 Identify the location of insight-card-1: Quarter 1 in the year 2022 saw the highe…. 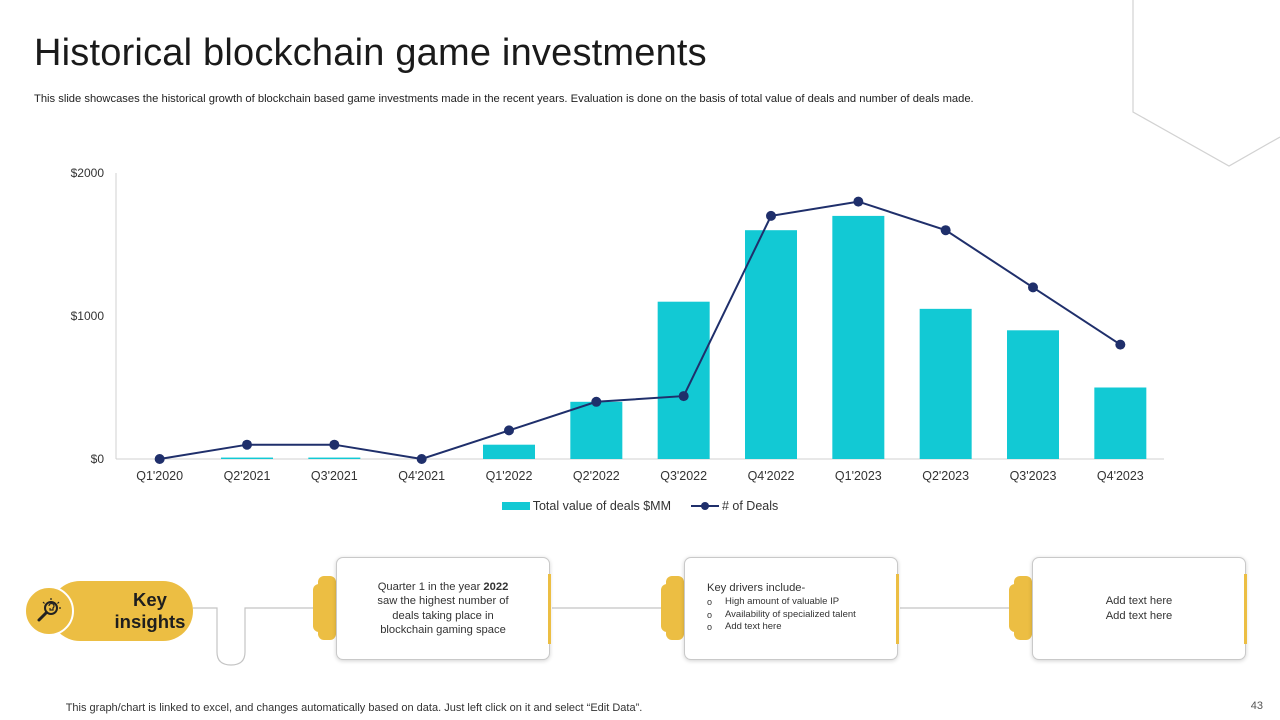
(443, 608).